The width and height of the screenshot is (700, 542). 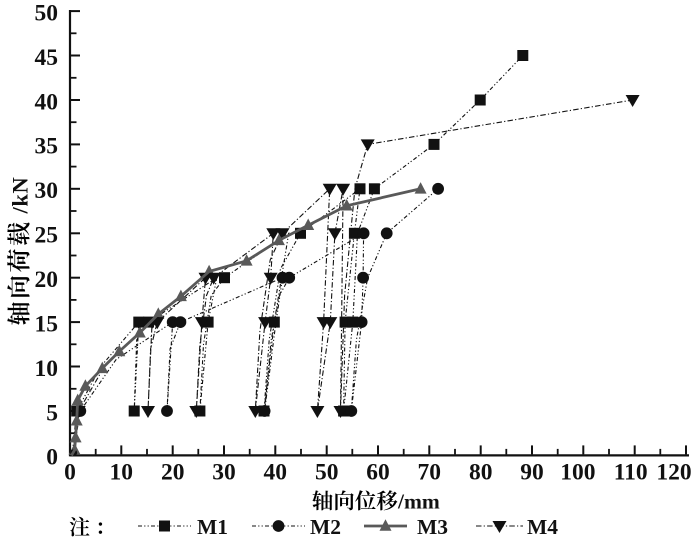 What do you see at coordinates (325, 527) in the screenshot?
I see `svg-text: M2` at bounding box center [325, 527].